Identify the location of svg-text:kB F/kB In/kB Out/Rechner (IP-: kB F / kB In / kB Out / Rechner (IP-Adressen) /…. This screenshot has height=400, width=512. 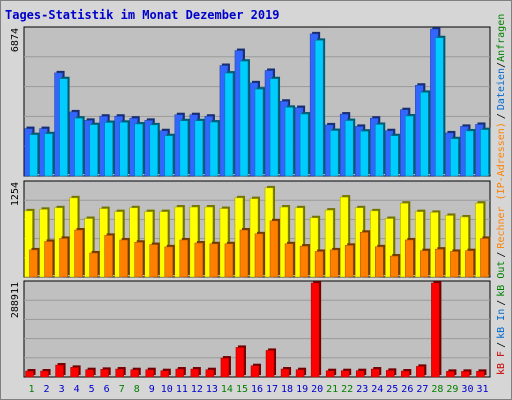
(501, 194).